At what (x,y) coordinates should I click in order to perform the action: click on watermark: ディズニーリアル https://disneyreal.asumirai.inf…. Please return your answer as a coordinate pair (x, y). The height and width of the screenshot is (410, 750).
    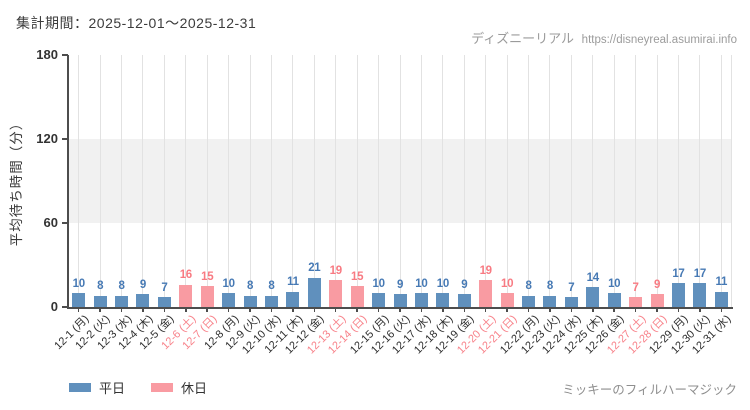
    Looking at the image, I should click on (604, 37).